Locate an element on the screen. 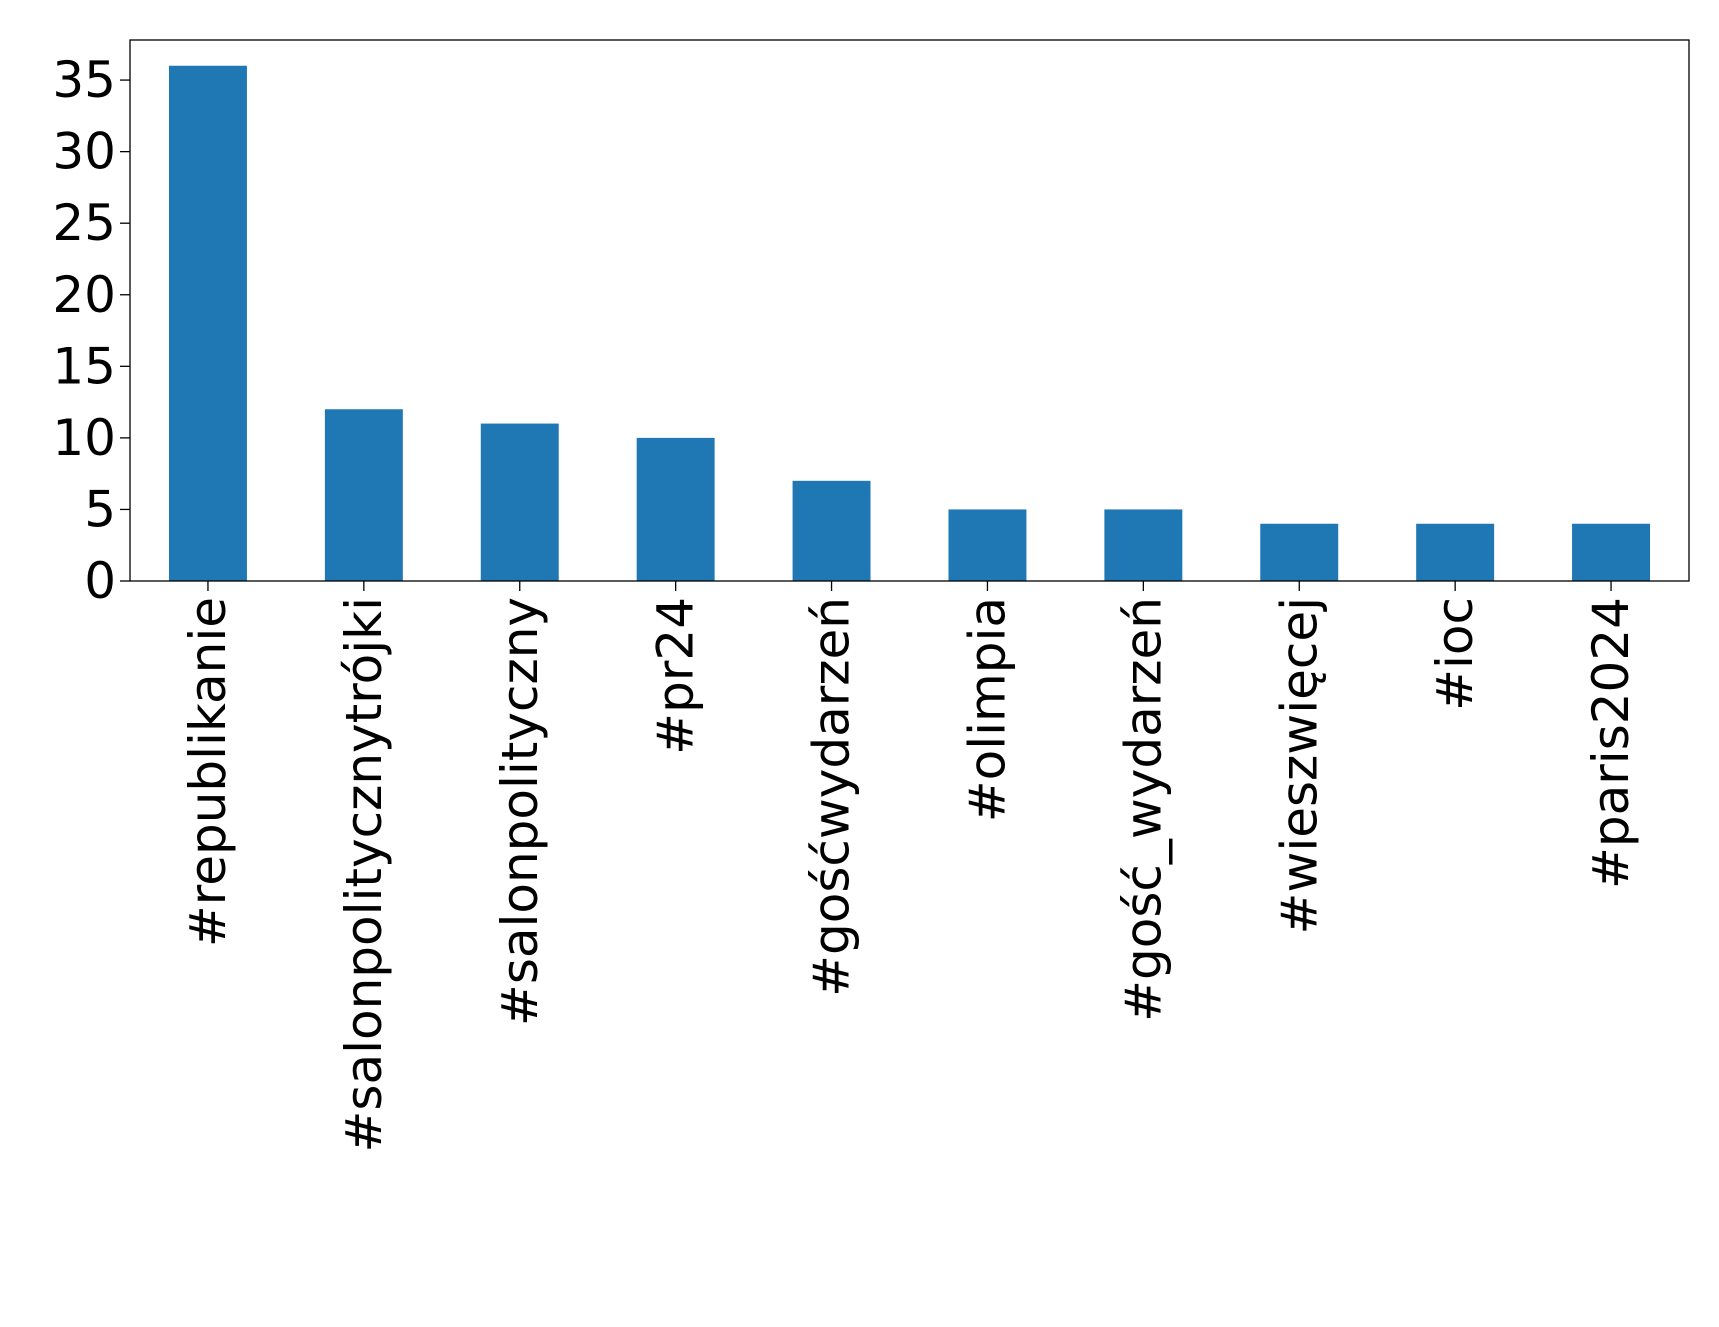 Image resolution: width=1719 pixels, height=1327 pixels. x-tick-label-1: #salonpolitycznytrójki is located at coordinates (364, 874).